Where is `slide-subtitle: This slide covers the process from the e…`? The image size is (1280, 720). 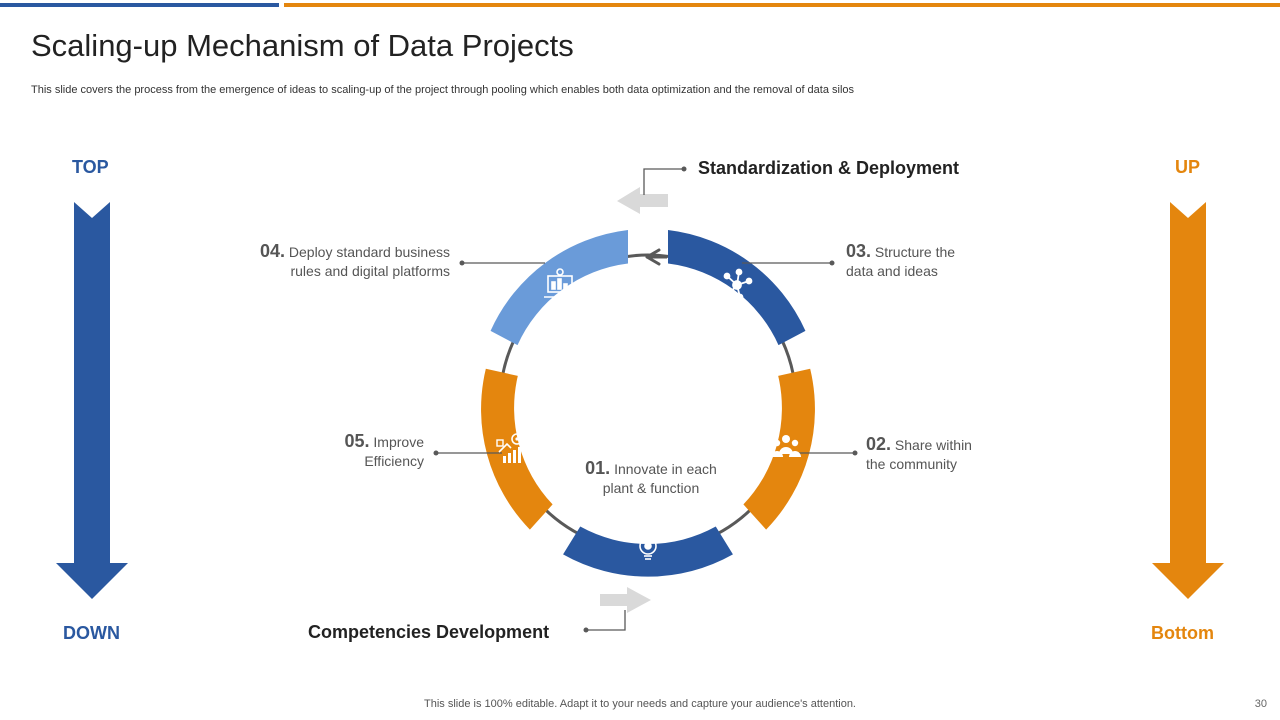 slide-subtitle: This slide covers the process from the e… is located at coordinates (443, 90).